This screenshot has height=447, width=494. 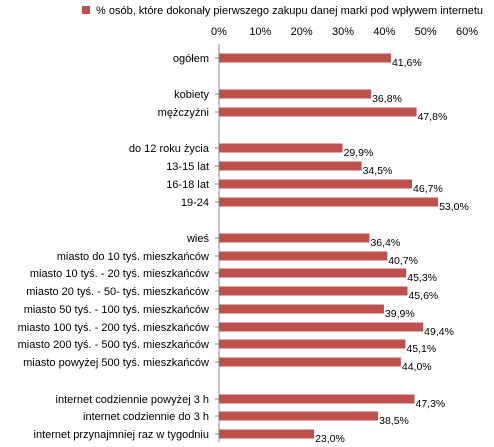 What do you see at coordinates (169, 149) in the screenshot?
I see `category-label: do 12 roku życia` at bounding box center [169, 149].